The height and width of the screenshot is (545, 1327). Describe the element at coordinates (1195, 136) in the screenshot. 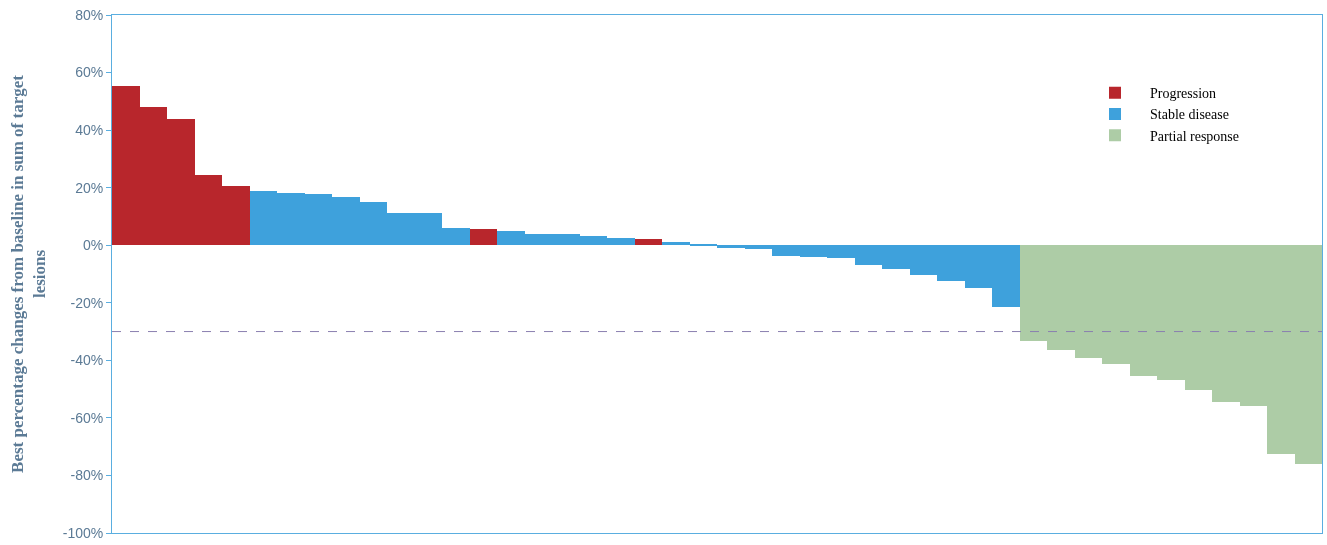

I see `legend-label: Partial response` at that location.